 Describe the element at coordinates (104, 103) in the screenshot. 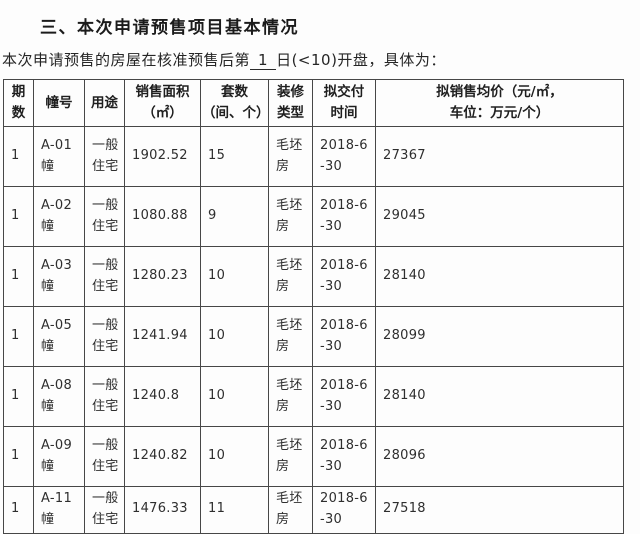

I see `column-header-usage: 用途` at that location.